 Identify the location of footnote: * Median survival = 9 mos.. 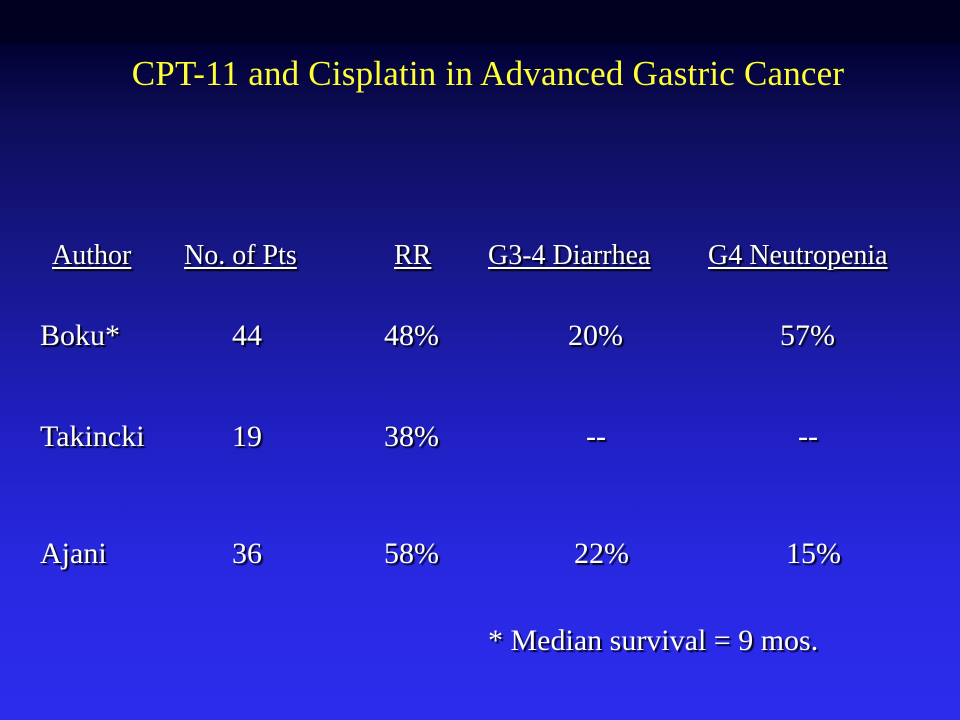
(653, 640).